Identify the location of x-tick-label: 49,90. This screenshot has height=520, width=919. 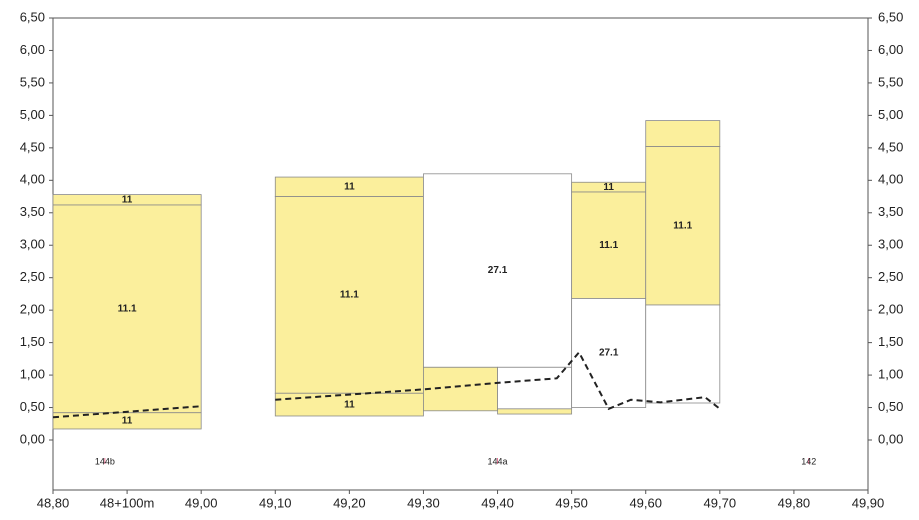
(868, 502).